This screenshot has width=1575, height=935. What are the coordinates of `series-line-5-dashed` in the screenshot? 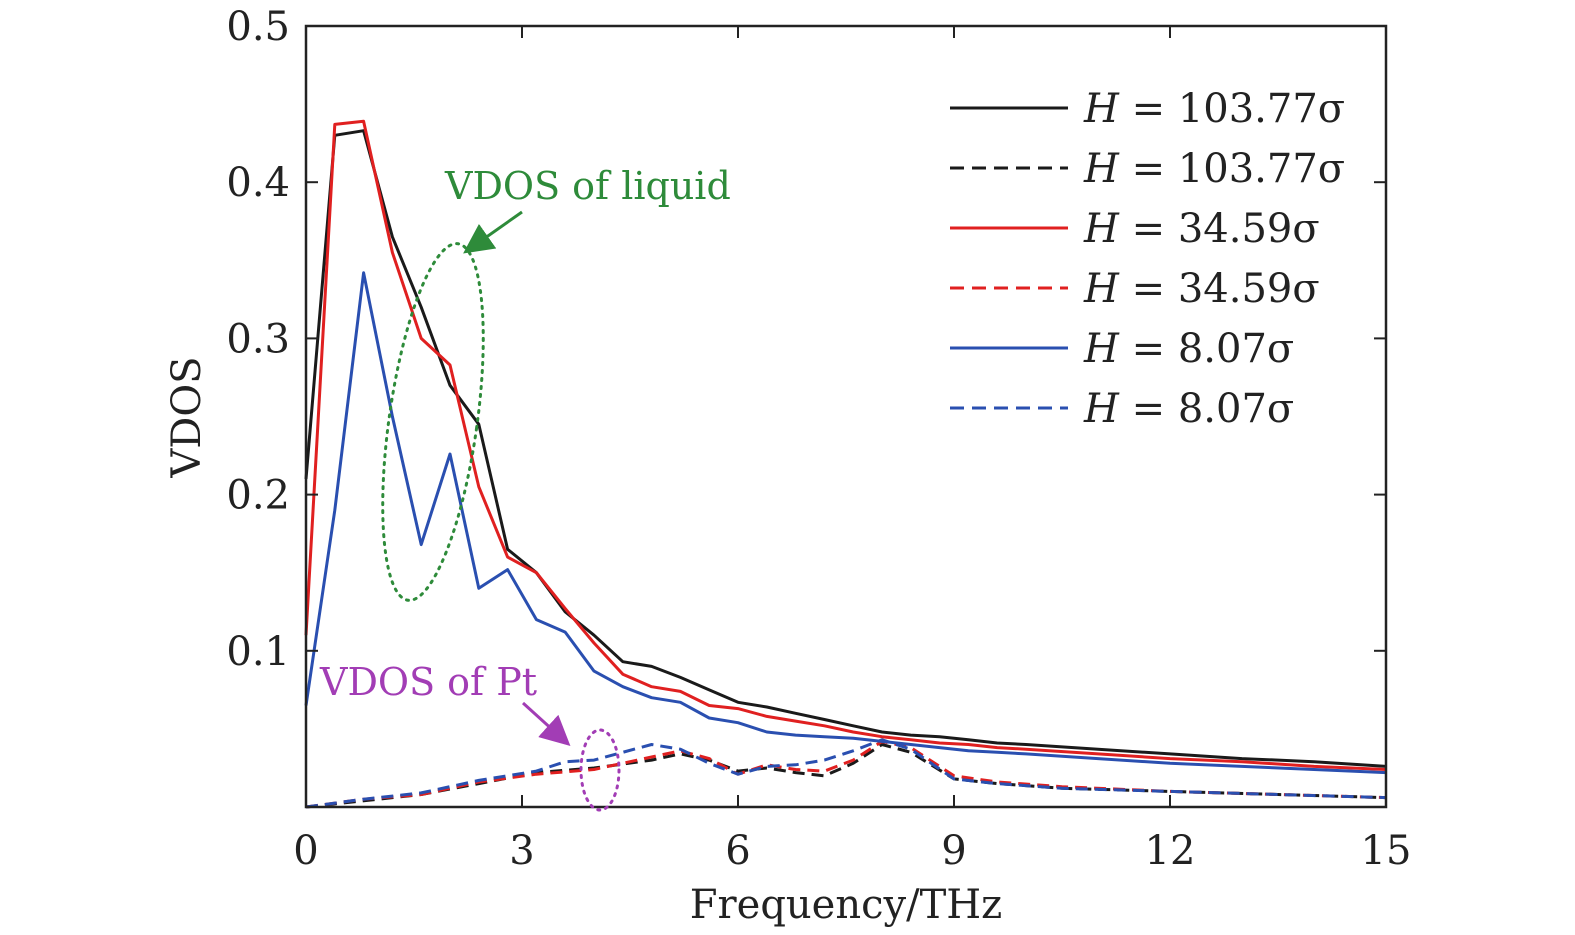 It's located at (846, 773).